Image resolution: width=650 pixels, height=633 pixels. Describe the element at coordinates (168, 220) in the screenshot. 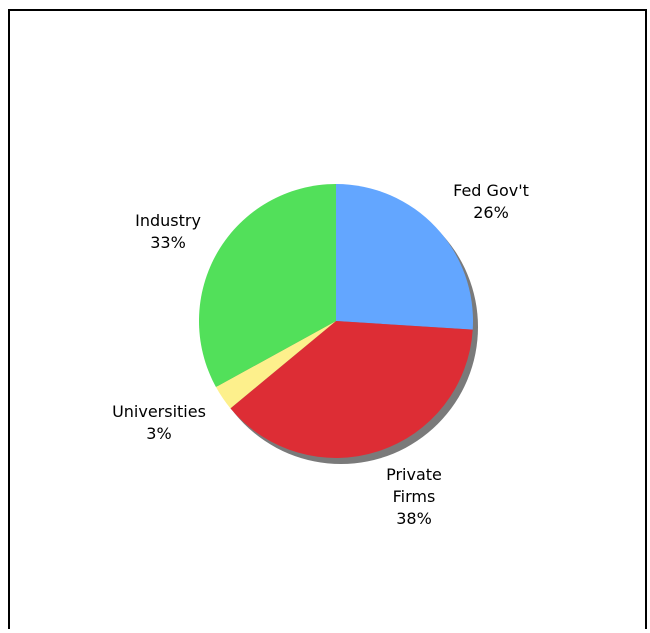

I see `pie-label-name: Industry` at that location.